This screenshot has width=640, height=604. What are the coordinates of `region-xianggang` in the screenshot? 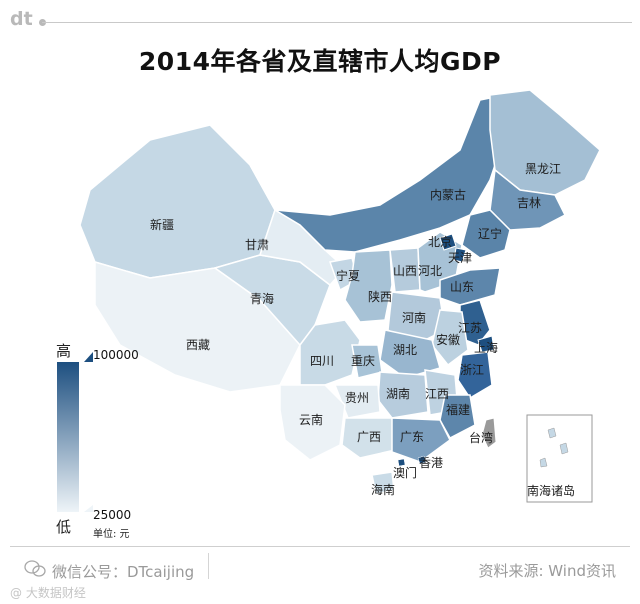 It's located at (422, 460).